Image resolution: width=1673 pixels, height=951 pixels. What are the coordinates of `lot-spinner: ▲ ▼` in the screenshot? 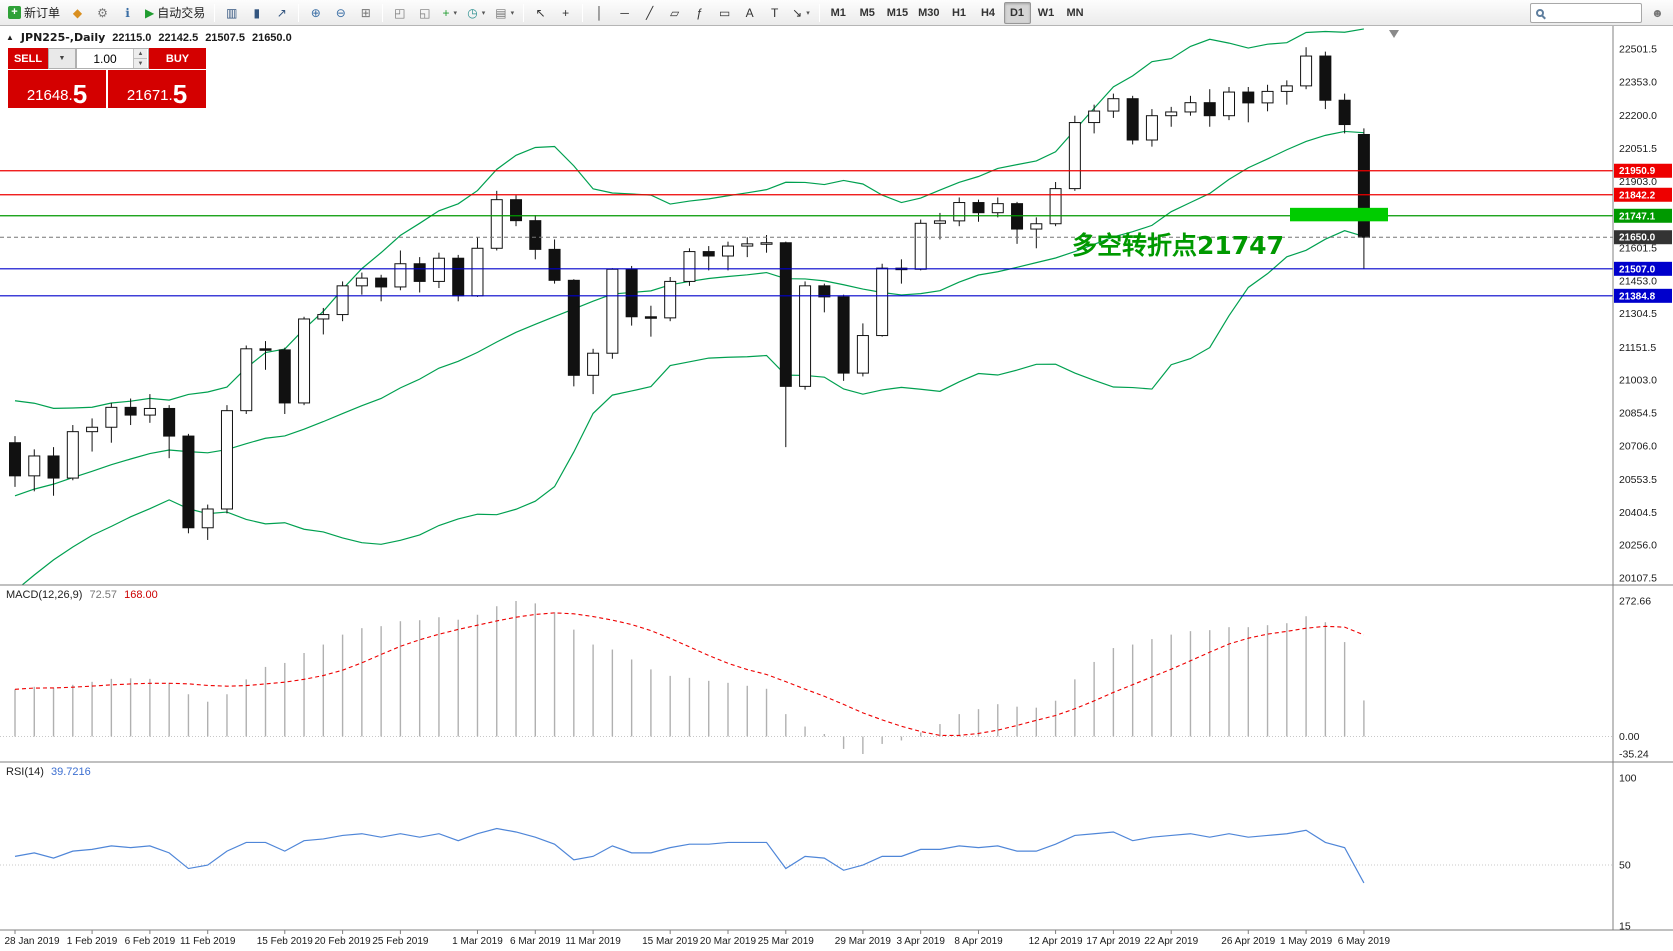 It's located at (140, 58).